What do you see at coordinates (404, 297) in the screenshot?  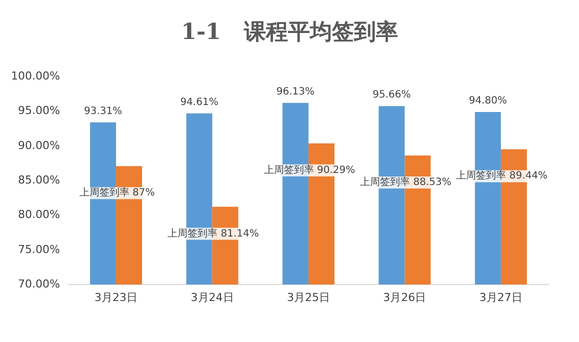 I see `x-tick-label: 3月26日` at bounding box center [404, 297].